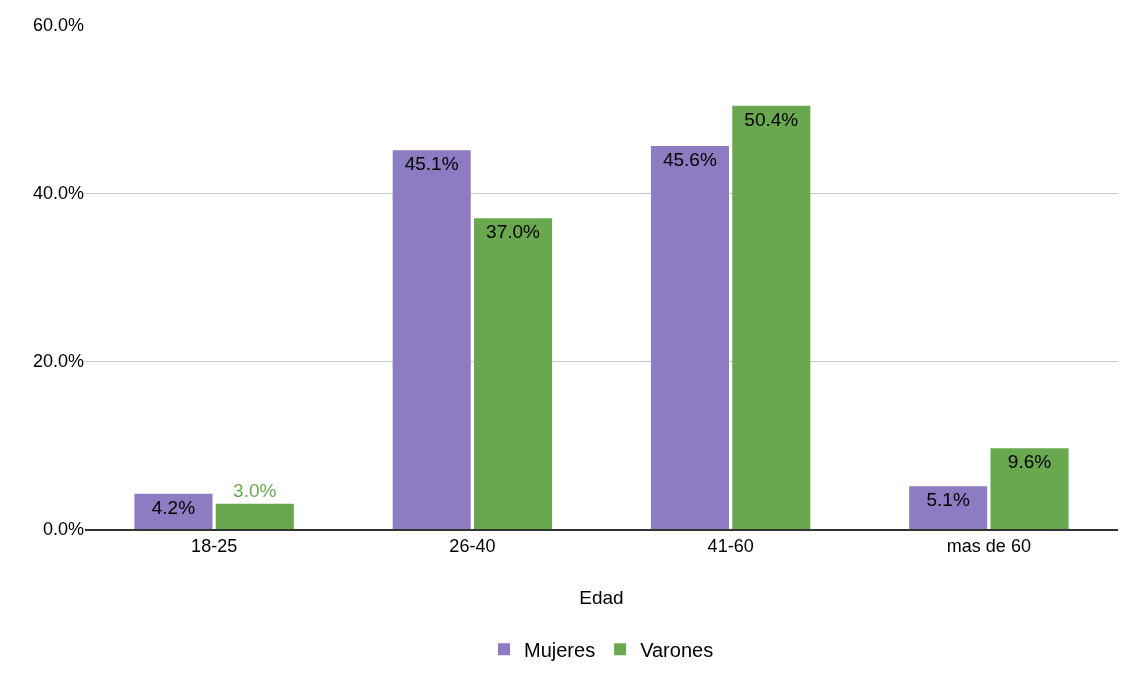 This screenshot has height=679, width=1128. Describe the element at coordinates (948, 500) in the screenshot. I see `data-label: 5.1%` at that location.